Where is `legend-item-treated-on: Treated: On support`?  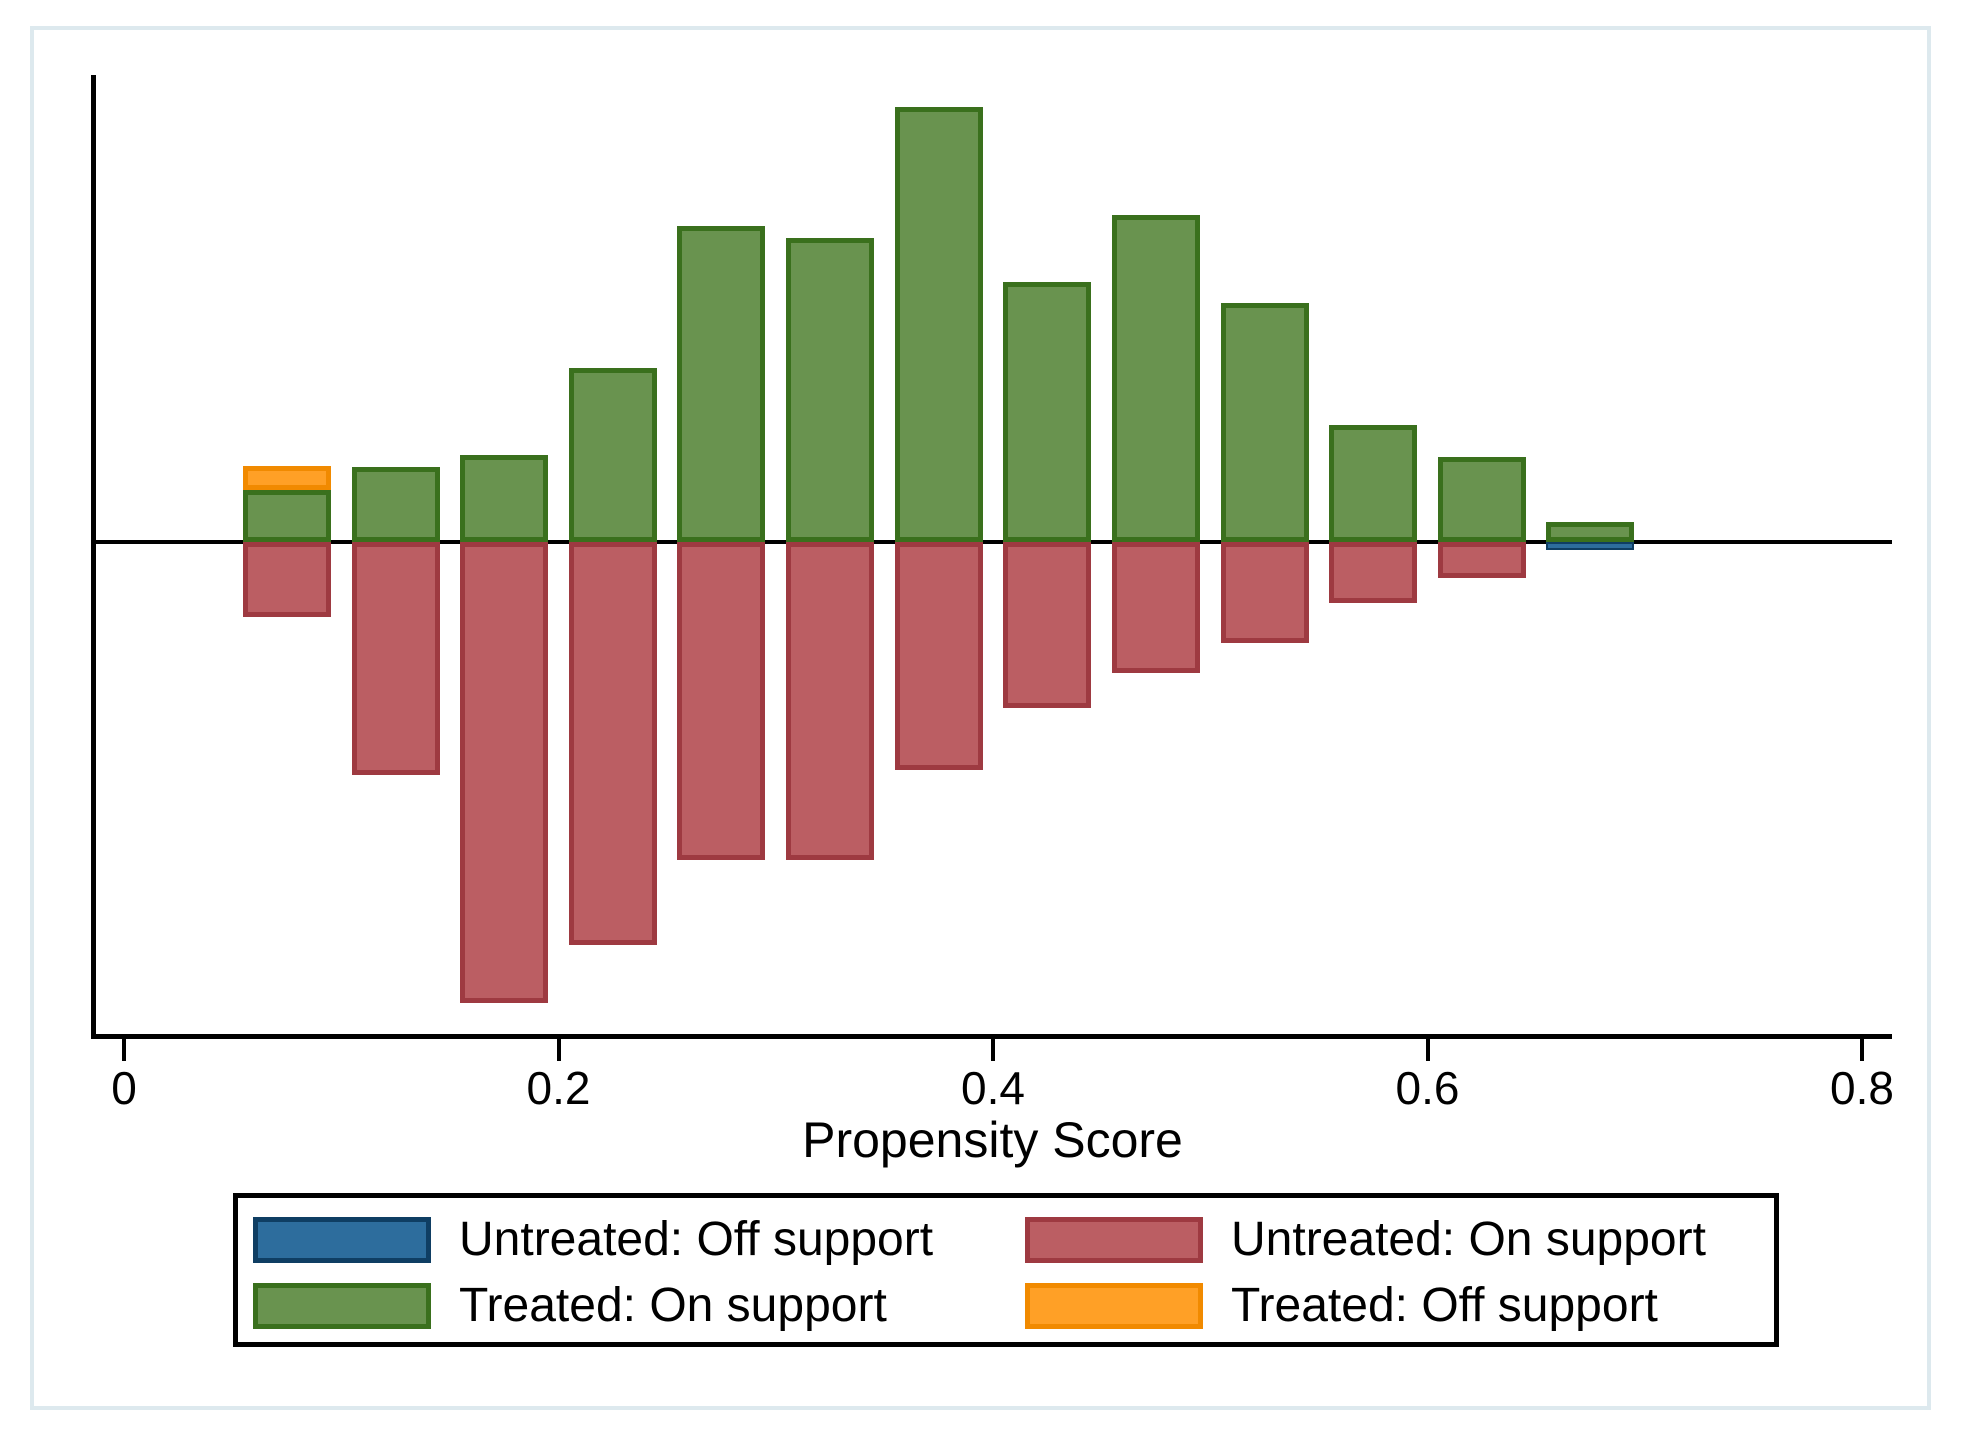 legend-item-treated-on: Treated: On support is located at coordinates (570, 1306).